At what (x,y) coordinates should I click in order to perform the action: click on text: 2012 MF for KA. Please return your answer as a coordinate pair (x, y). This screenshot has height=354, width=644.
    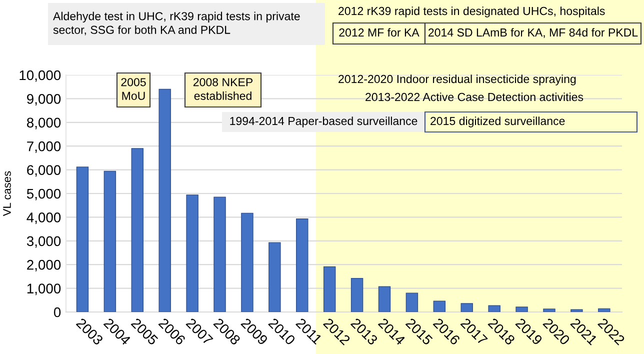
    Looking at the image, I should click on (379, 32).